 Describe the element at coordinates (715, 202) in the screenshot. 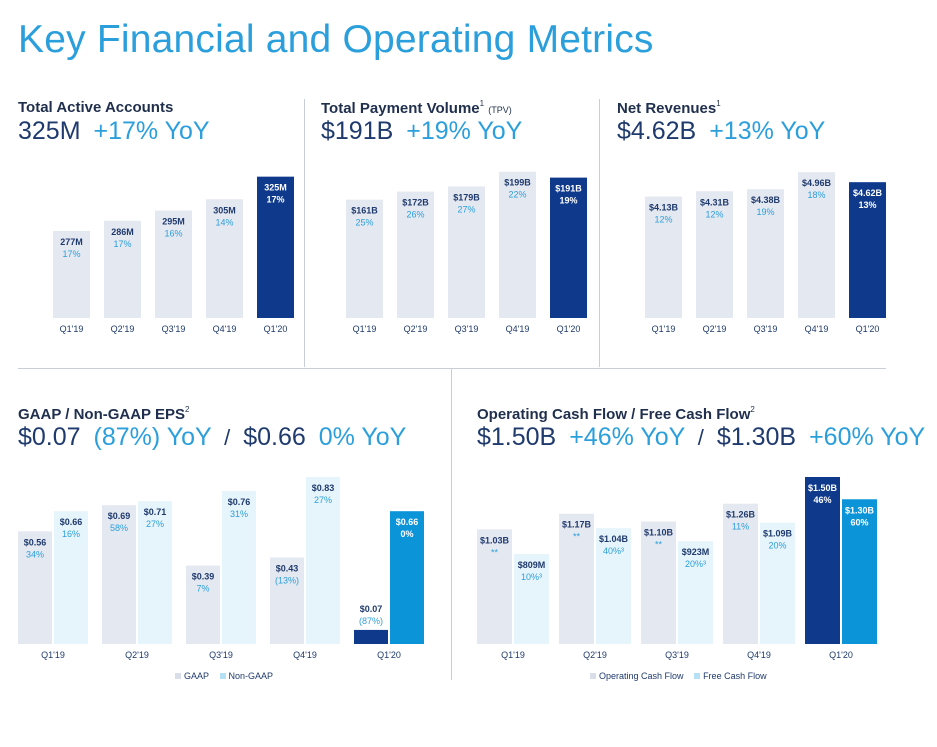

I see `bar-value-label: $4.31B` at that location.